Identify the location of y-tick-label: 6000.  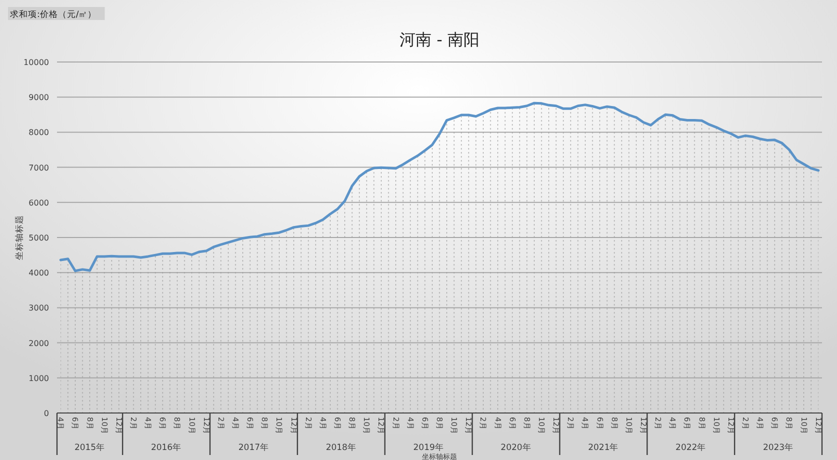
(38, 203).